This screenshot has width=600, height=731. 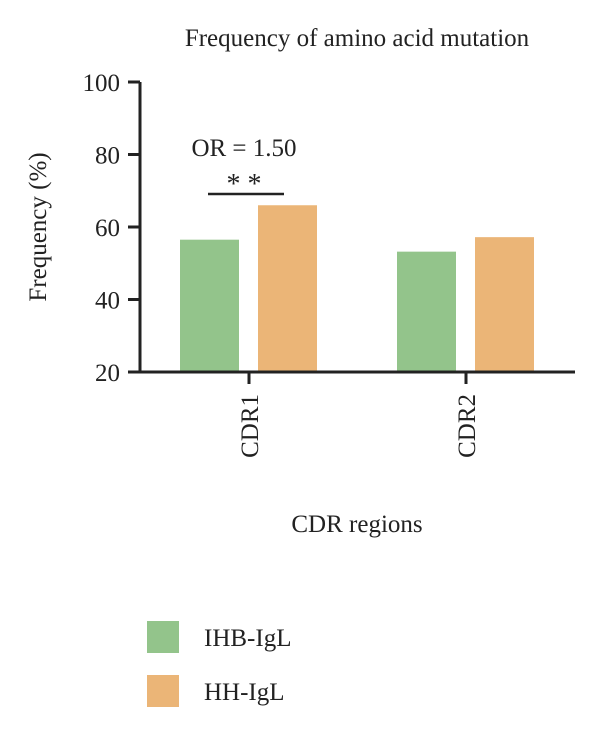 I want to click on chart-title: Frequency of amino acid mutation, so click(x=357, y=38).